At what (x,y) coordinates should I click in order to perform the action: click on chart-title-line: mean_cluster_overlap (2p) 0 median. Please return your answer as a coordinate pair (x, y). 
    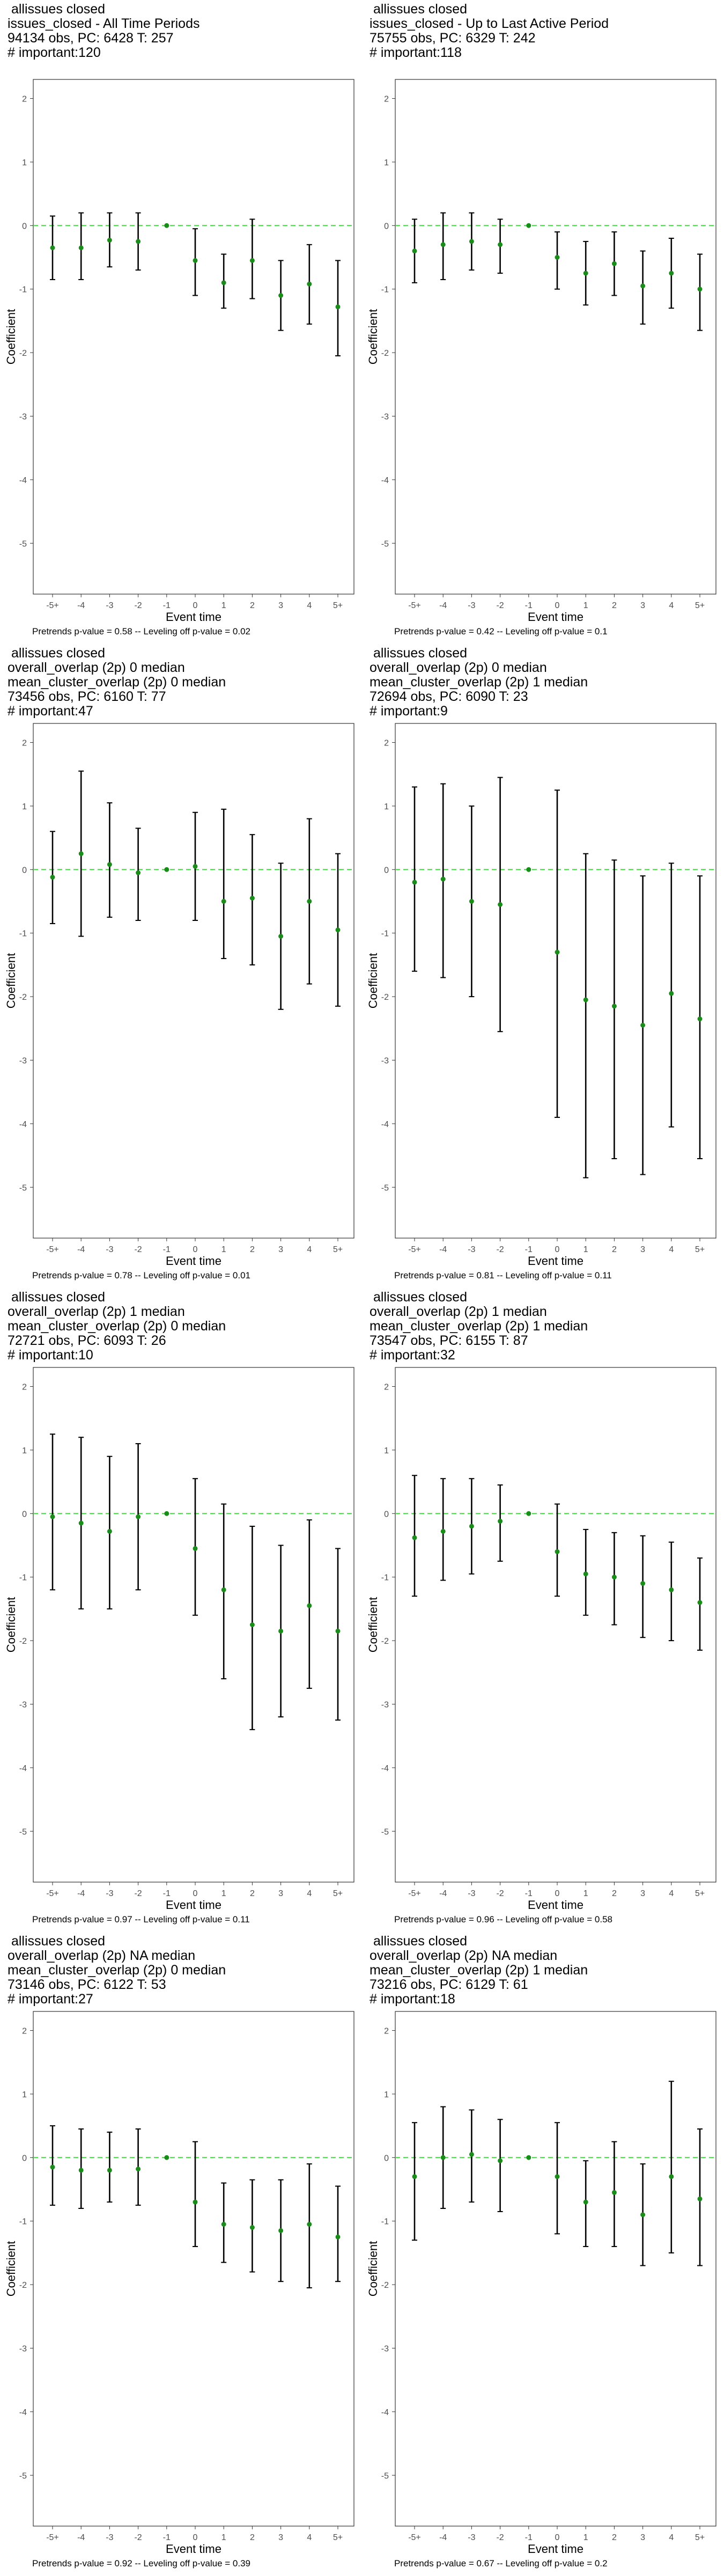
    Looking at the image, I should click on (117, 1970).